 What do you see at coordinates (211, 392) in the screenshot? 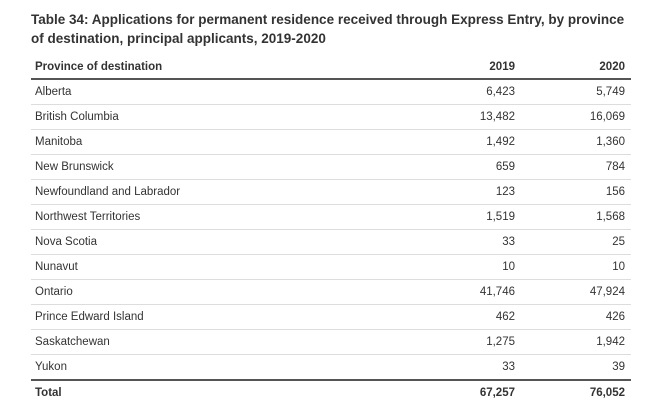
I see `total-label: Total` at bounding box center [211, 392].